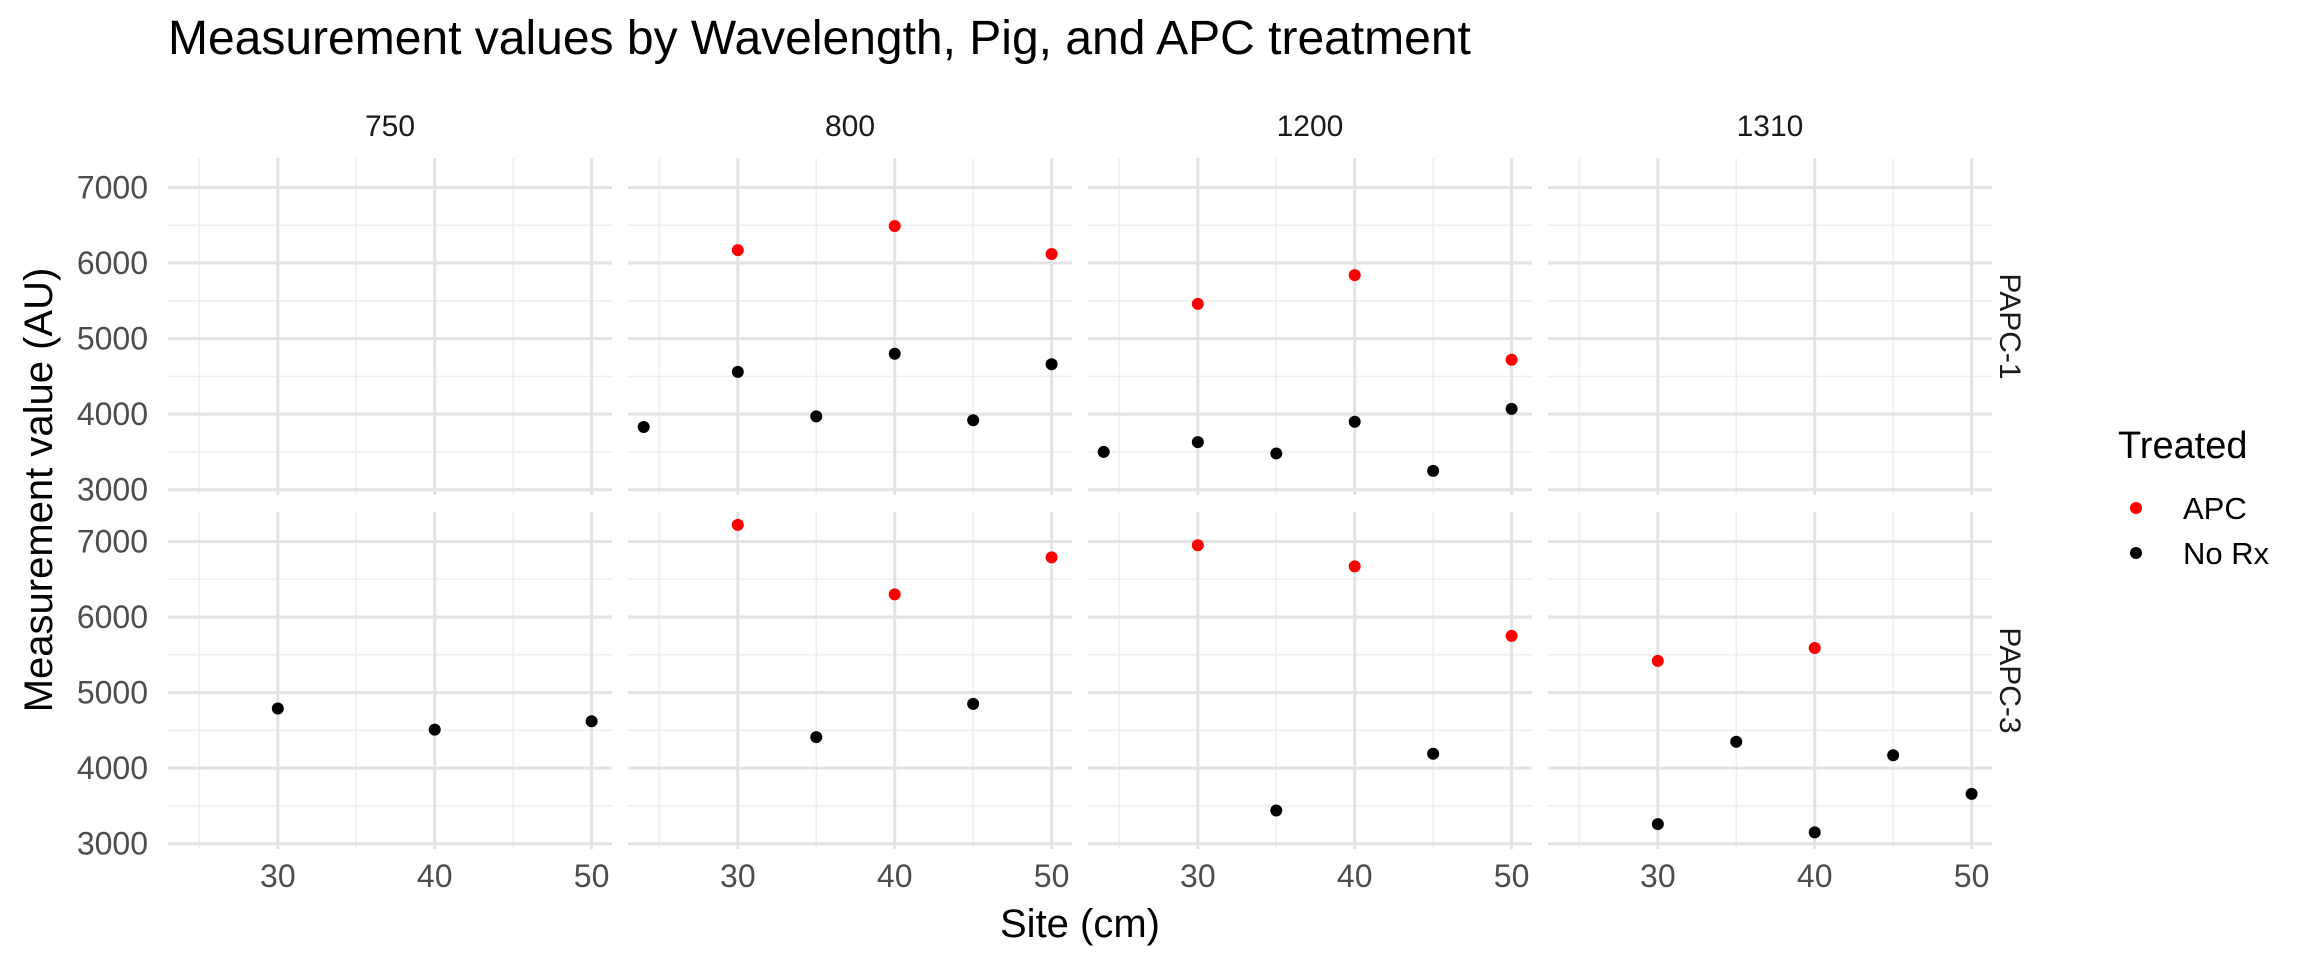 This screenshot has width=2304, height=960. Describe the element at coordinates (112, 515) in the screenshot. I see `y-axis-ticks: 3000 4000 5000 6000 7000 3000 4000 5000 6000 7000` at that location.